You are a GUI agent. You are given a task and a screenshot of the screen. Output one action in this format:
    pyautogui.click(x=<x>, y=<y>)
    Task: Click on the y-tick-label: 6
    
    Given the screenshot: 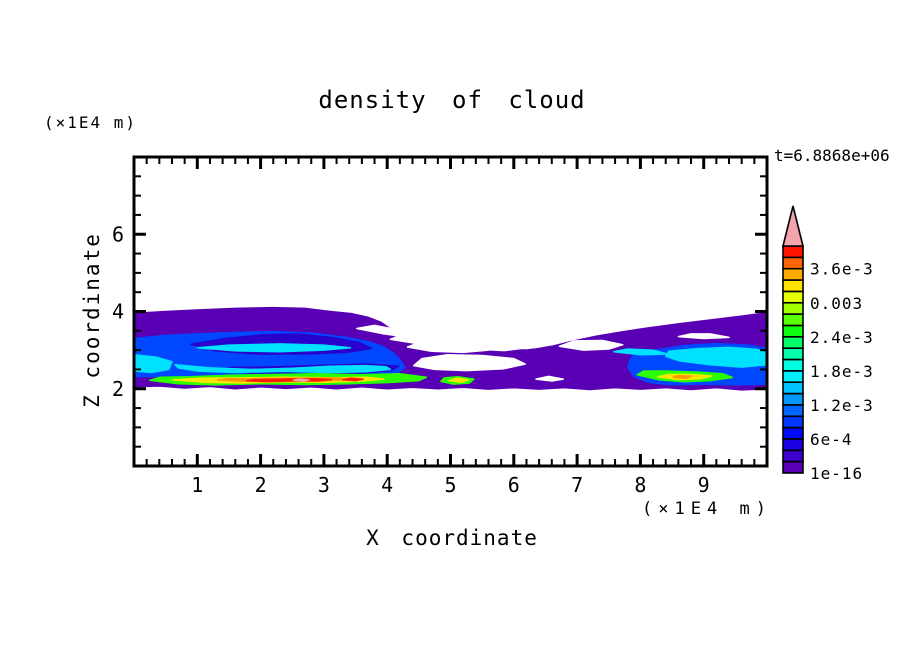 What is the action you would take?
    pyautogui.click(x=118, y=234)
    